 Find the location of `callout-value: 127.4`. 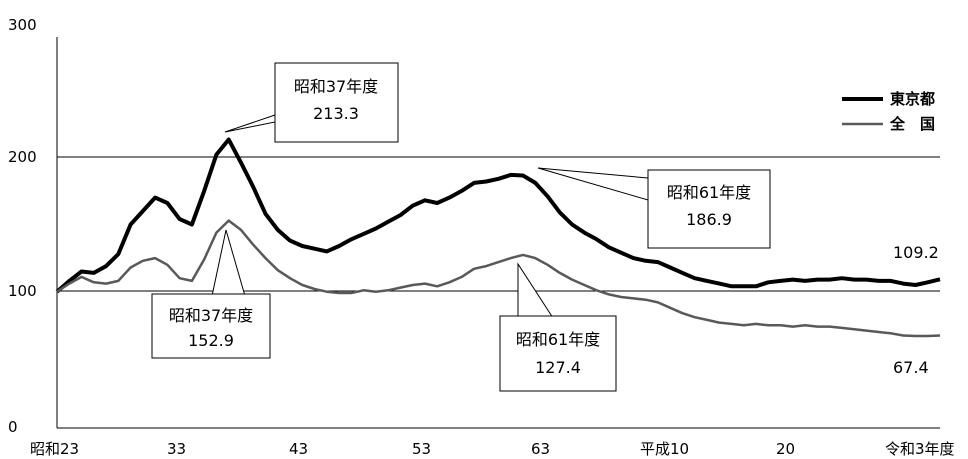

callout-value: 127.4 is located at coordinates (558, 367).